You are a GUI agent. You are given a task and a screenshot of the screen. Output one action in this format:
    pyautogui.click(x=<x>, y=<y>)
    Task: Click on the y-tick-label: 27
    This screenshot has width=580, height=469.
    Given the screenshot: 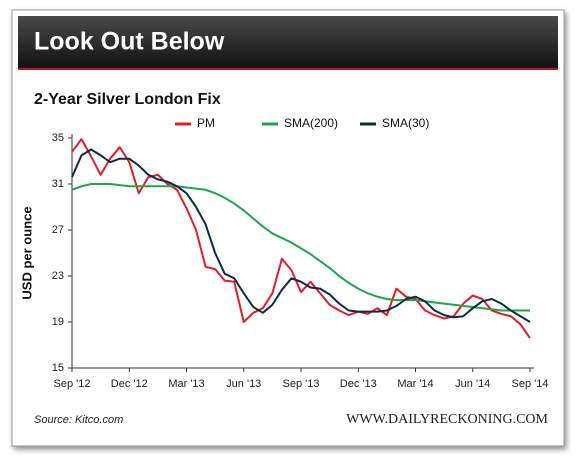 What is the action you would take?
    pyautogui.click(x=58, y=230)
    